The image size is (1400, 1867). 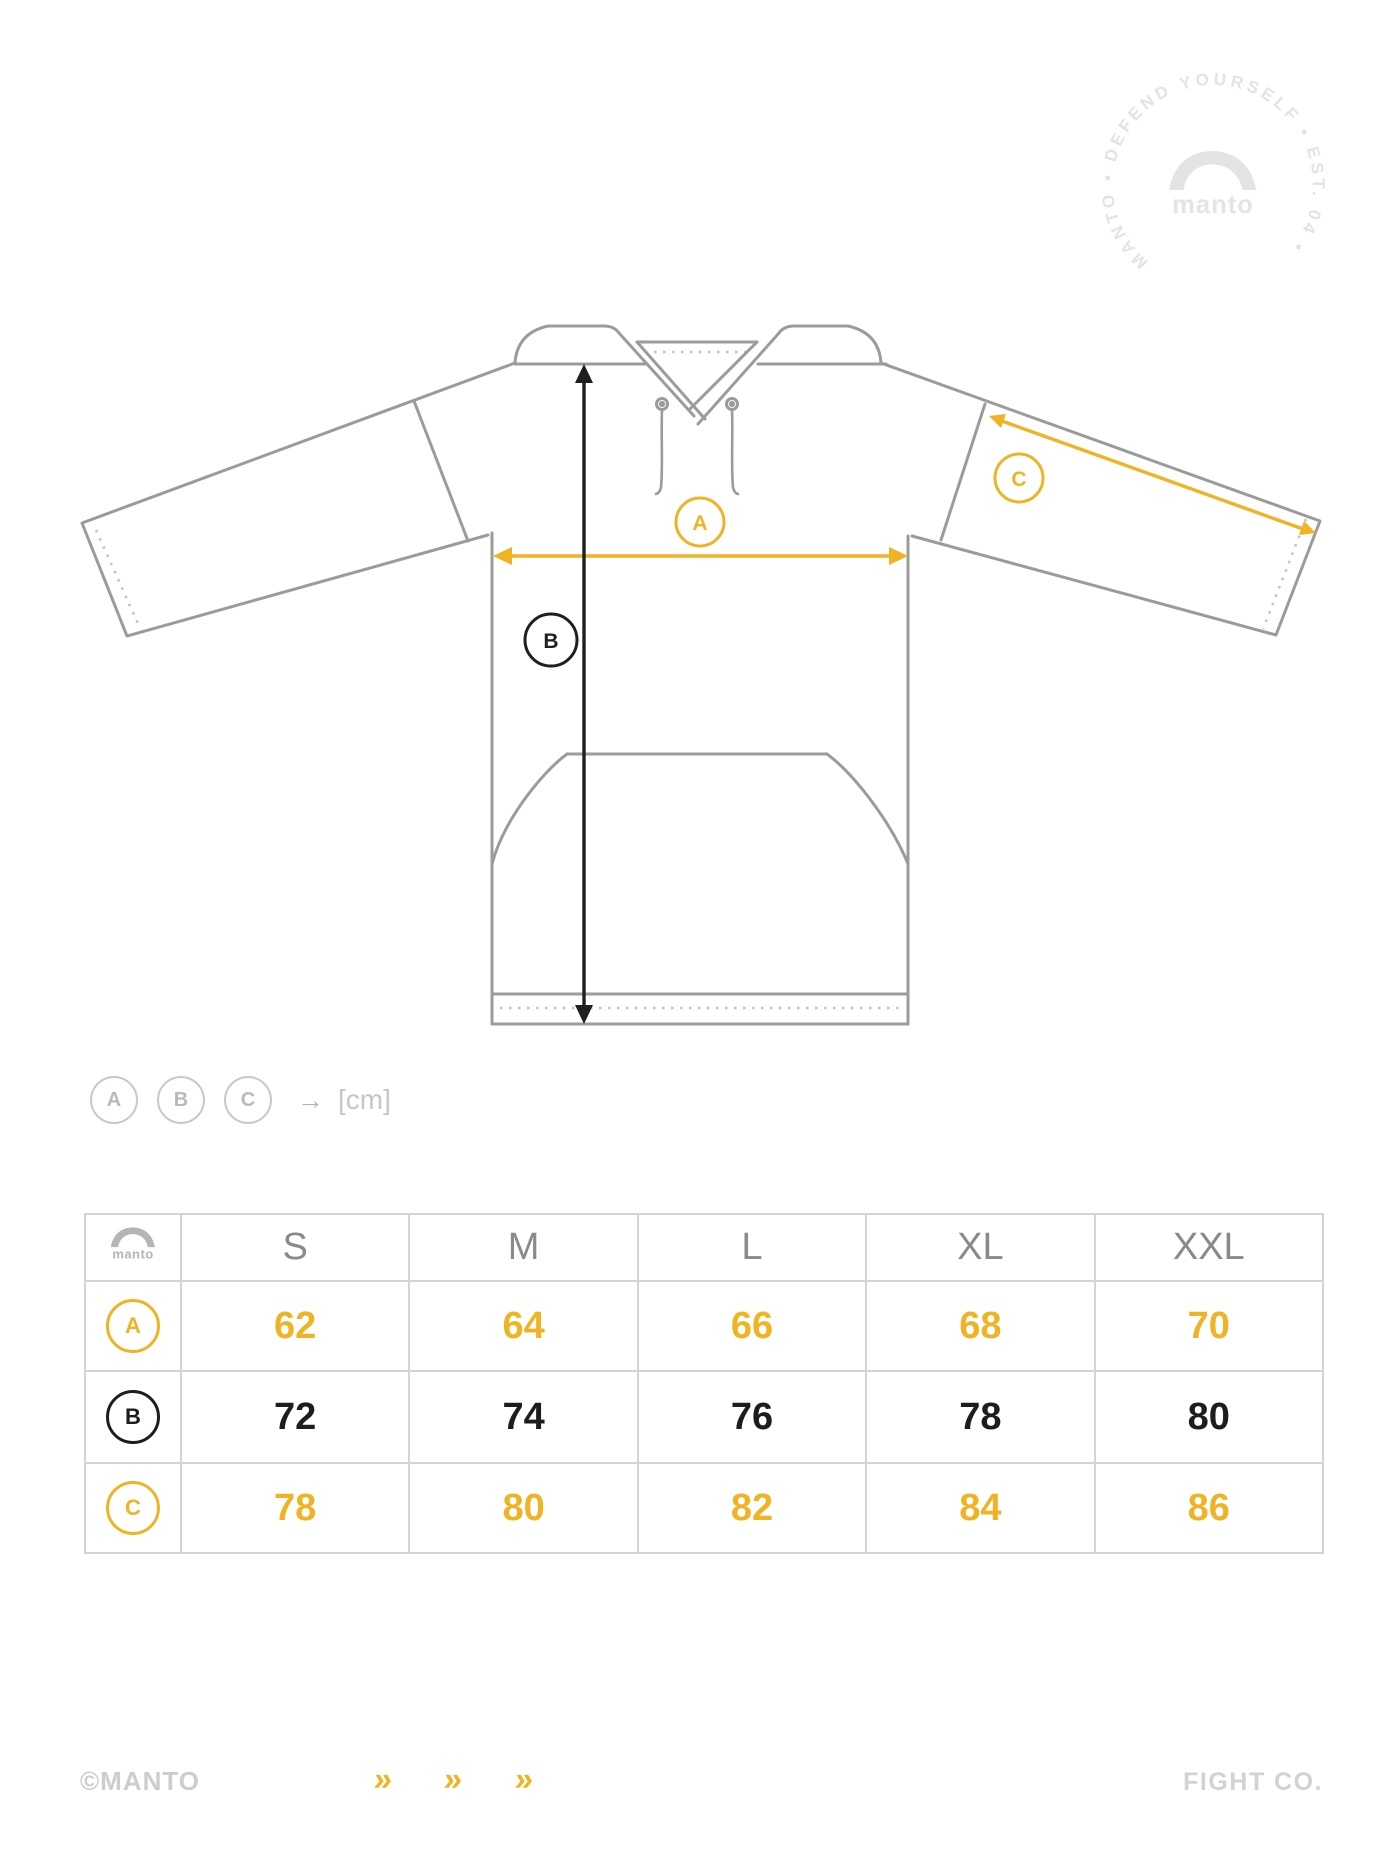 I want to click on footer-chevrons: » » », so click(x=478, y=1779).